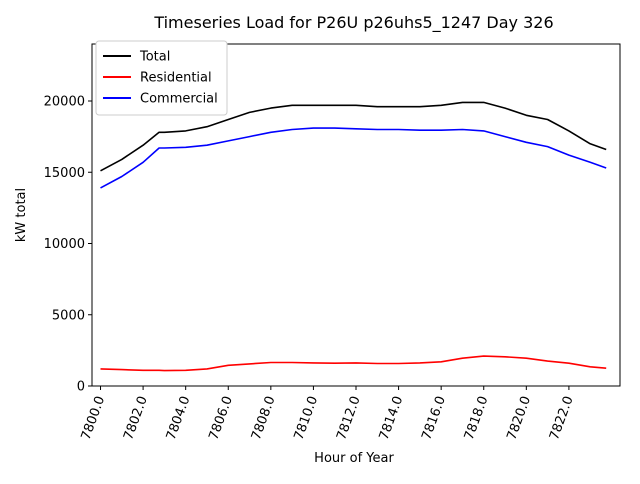  Describe the element at coordinates (179, 99) in the screenshot. I see `legend-commercial-label: Commercial` at that location.